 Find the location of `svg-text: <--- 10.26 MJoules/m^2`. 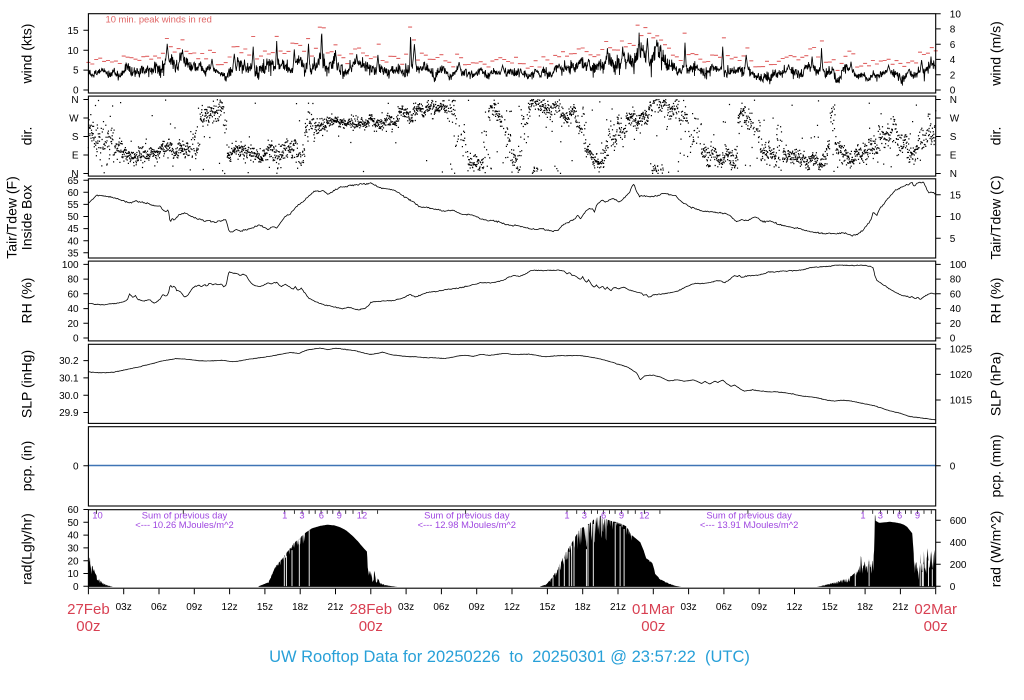

svg-text: <--- 10.26 MJoules/m^2 is located at coordinates (184, 524).